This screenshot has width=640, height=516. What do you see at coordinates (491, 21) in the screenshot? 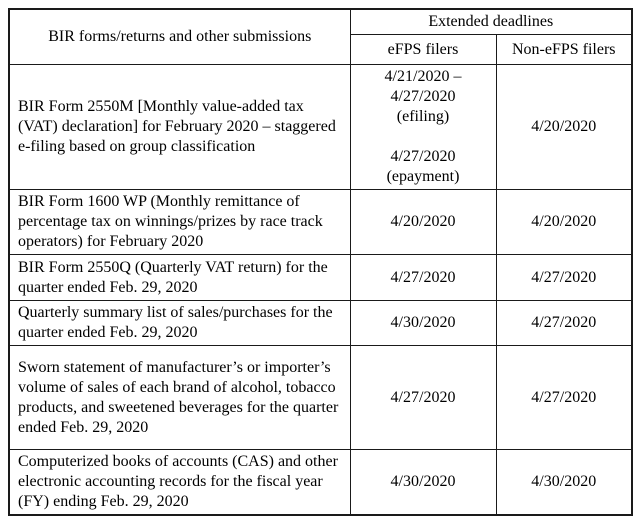
I see `header-extended-deadlines: Extended deadlines` at bounding box center [491, 21].